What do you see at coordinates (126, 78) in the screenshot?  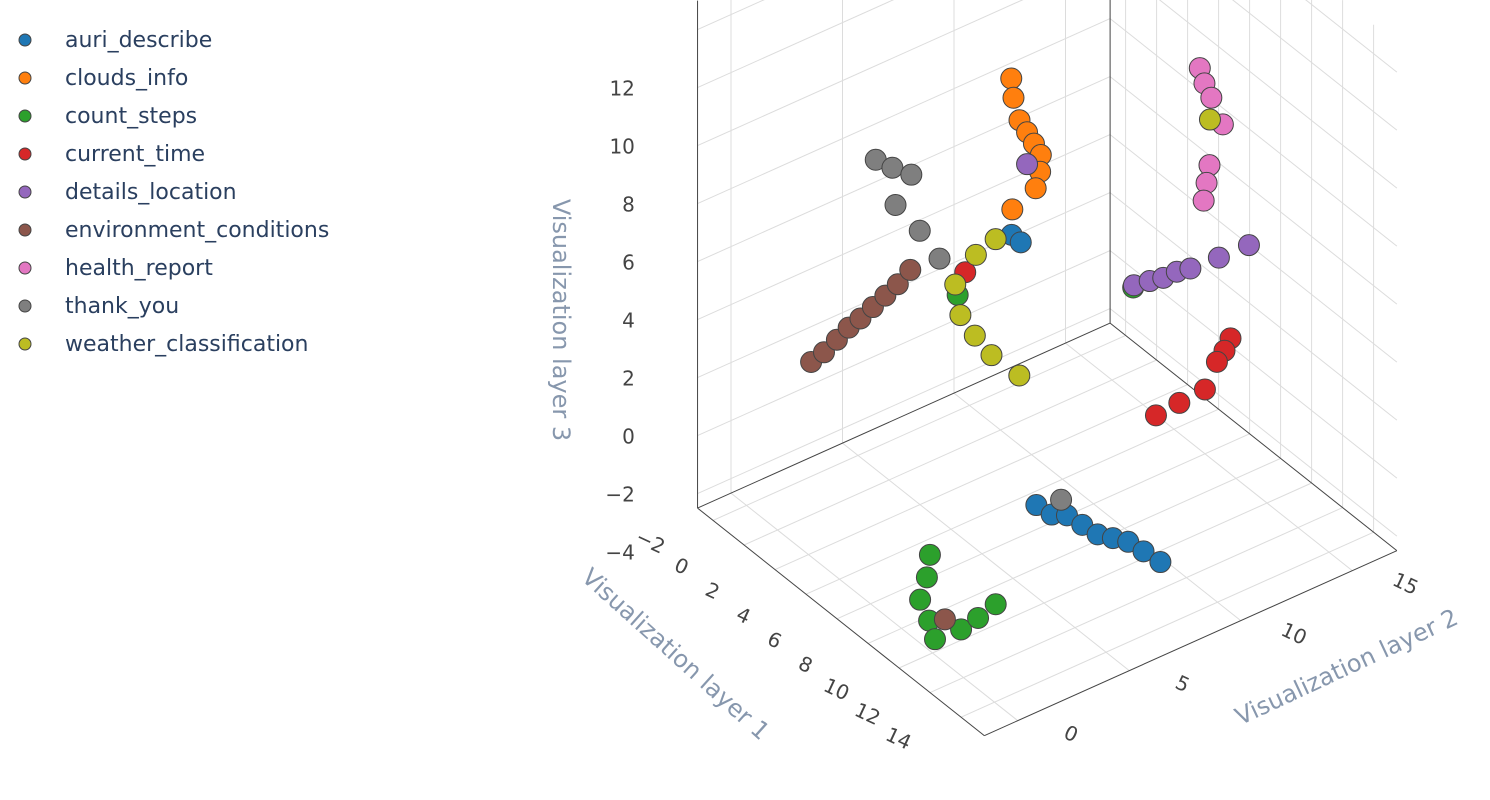 I see `legend-label: clouds_info` at bounding box center [126, 78].